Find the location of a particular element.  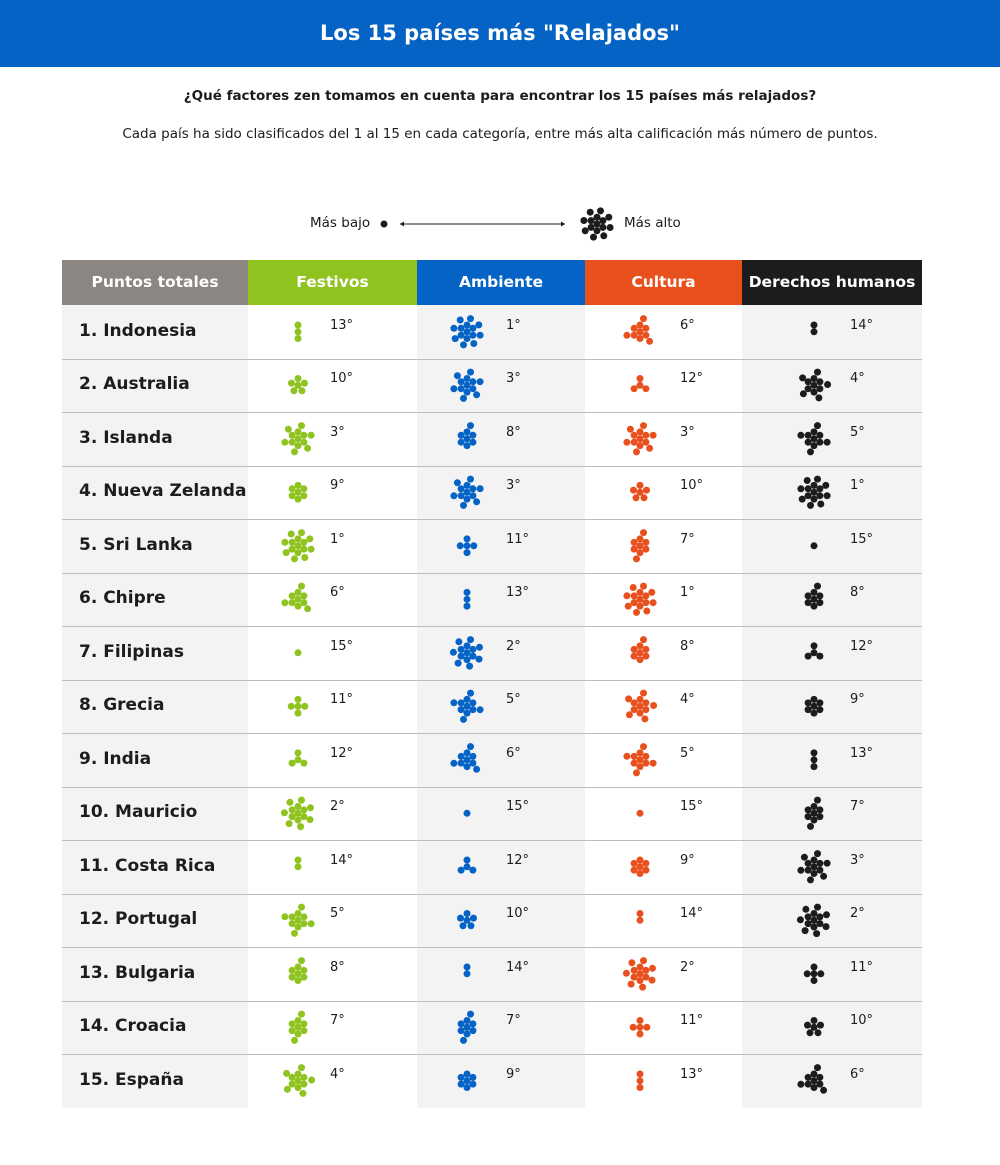

country-name: 9. India is located at coordinates (115, 758).